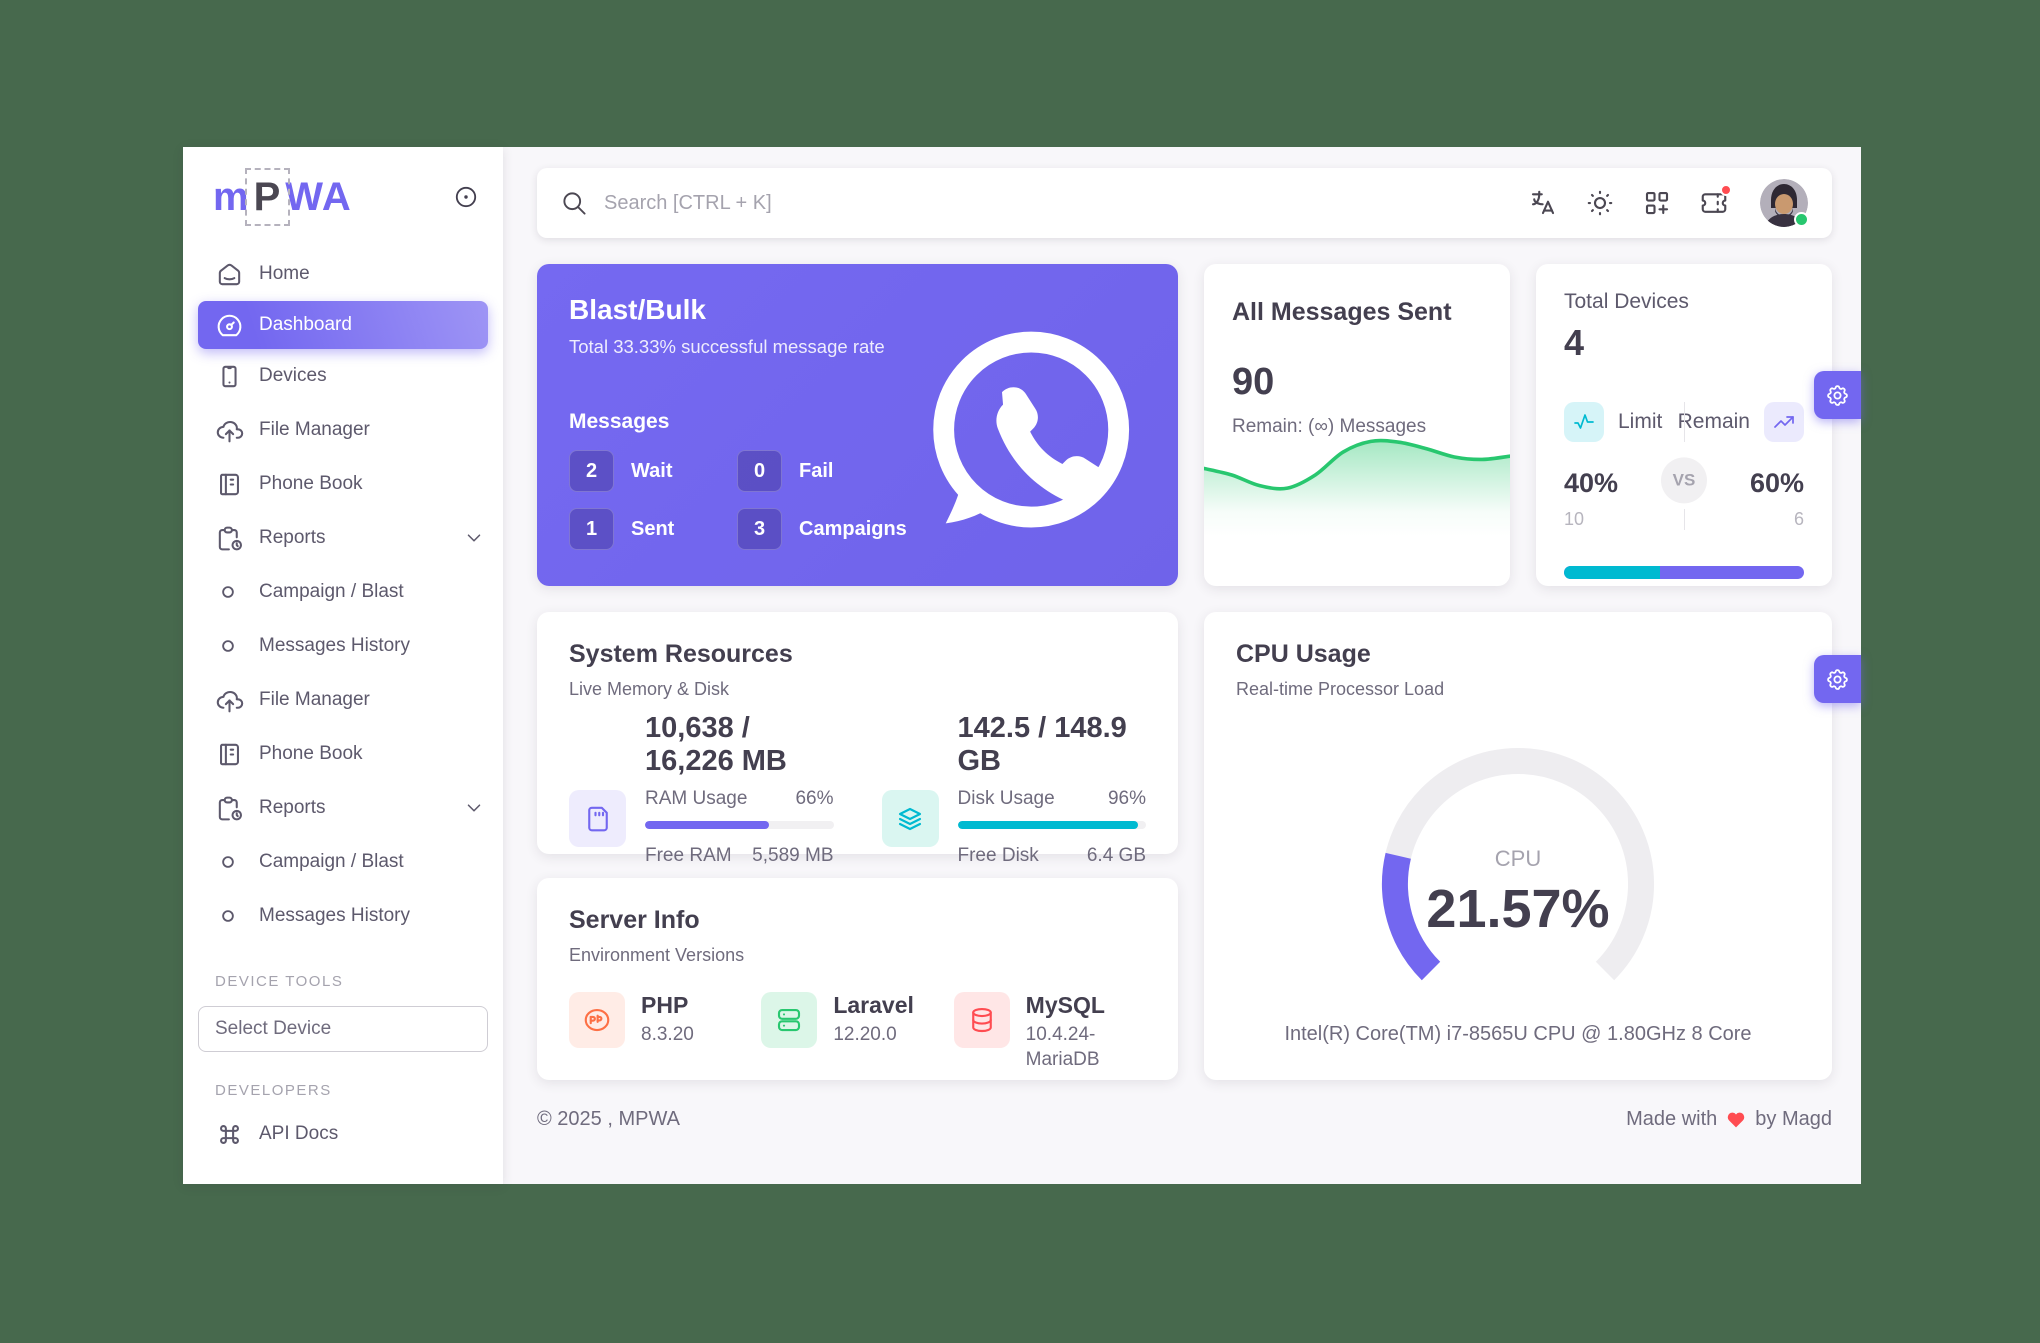  Describe the element at coordinates (1066, 203) in the screenshot. I see `search-input` at that location.